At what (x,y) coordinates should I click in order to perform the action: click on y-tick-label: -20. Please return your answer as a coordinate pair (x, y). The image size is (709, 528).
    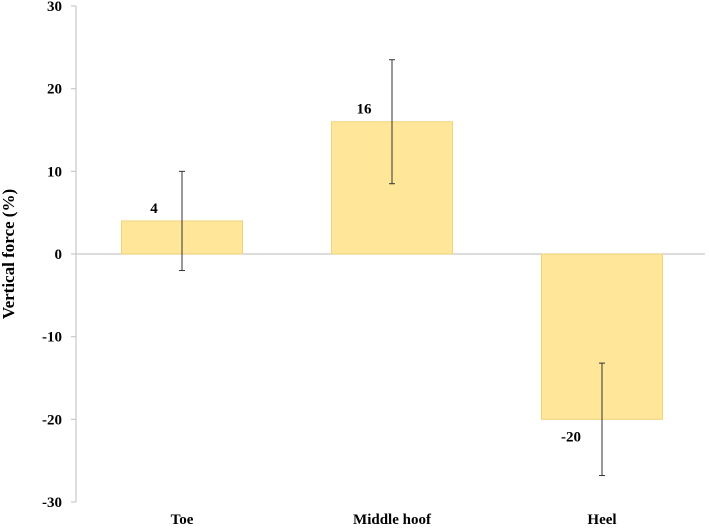
    Looking at the image, I should click on (52, 420).